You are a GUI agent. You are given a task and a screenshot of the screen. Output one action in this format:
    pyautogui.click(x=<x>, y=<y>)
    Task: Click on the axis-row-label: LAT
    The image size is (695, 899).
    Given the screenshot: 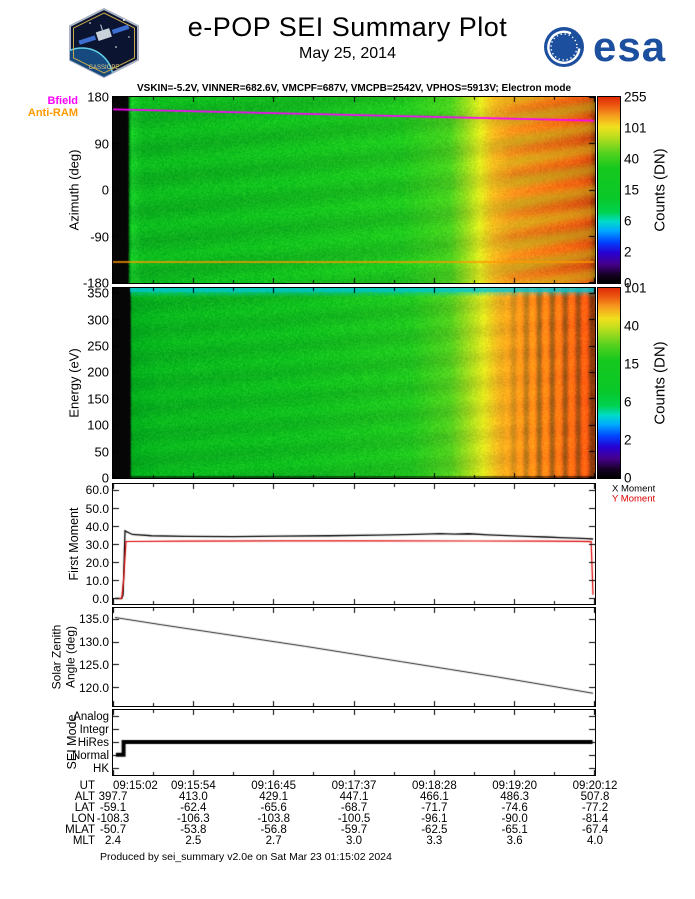 What is the action you would take?
    pyautogui.click(x=84, y=808)
    